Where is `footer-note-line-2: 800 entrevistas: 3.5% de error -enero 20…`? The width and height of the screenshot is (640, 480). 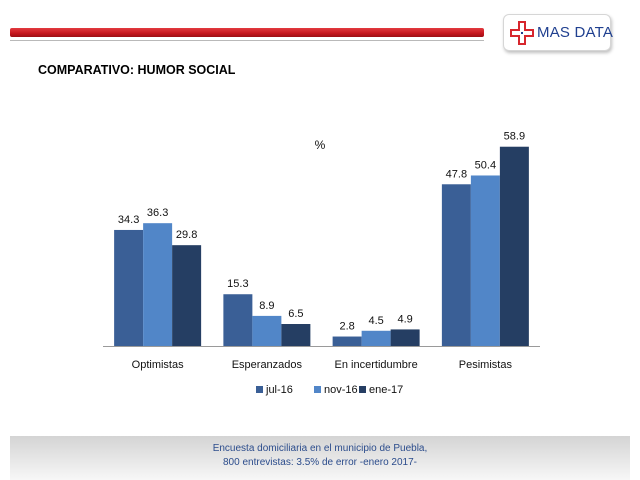 footer-note-line-2: 800 entrevistas: 3.5% de error -enero 20… is located at coordinates (320, 462).